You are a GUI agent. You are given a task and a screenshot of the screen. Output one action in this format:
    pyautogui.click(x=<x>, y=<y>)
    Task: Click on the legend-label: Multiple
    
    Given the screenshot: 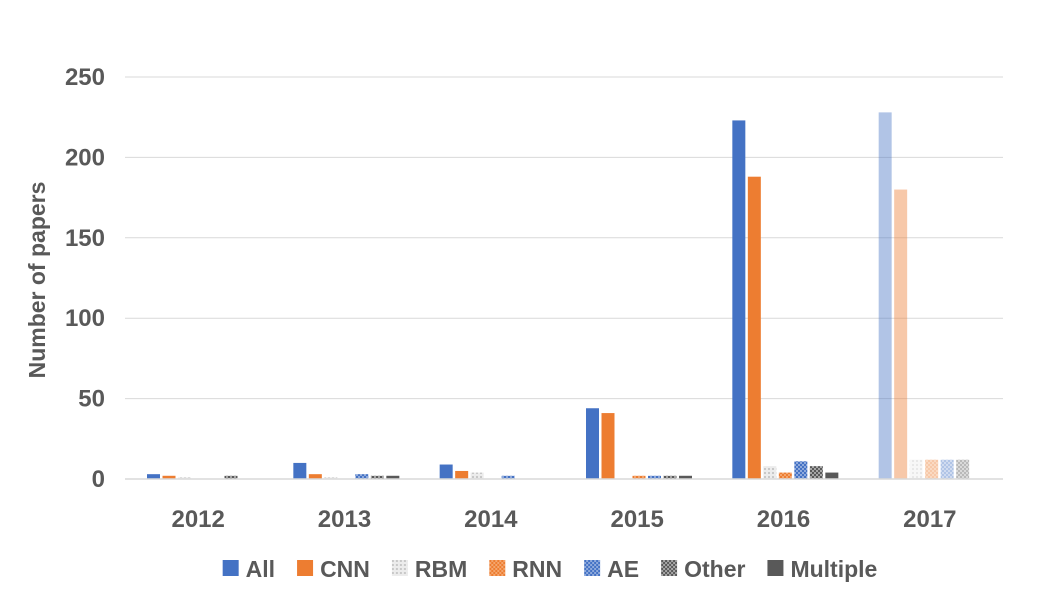 What is the action you would take?
    pyautogui.click(x=833, y=569)
    